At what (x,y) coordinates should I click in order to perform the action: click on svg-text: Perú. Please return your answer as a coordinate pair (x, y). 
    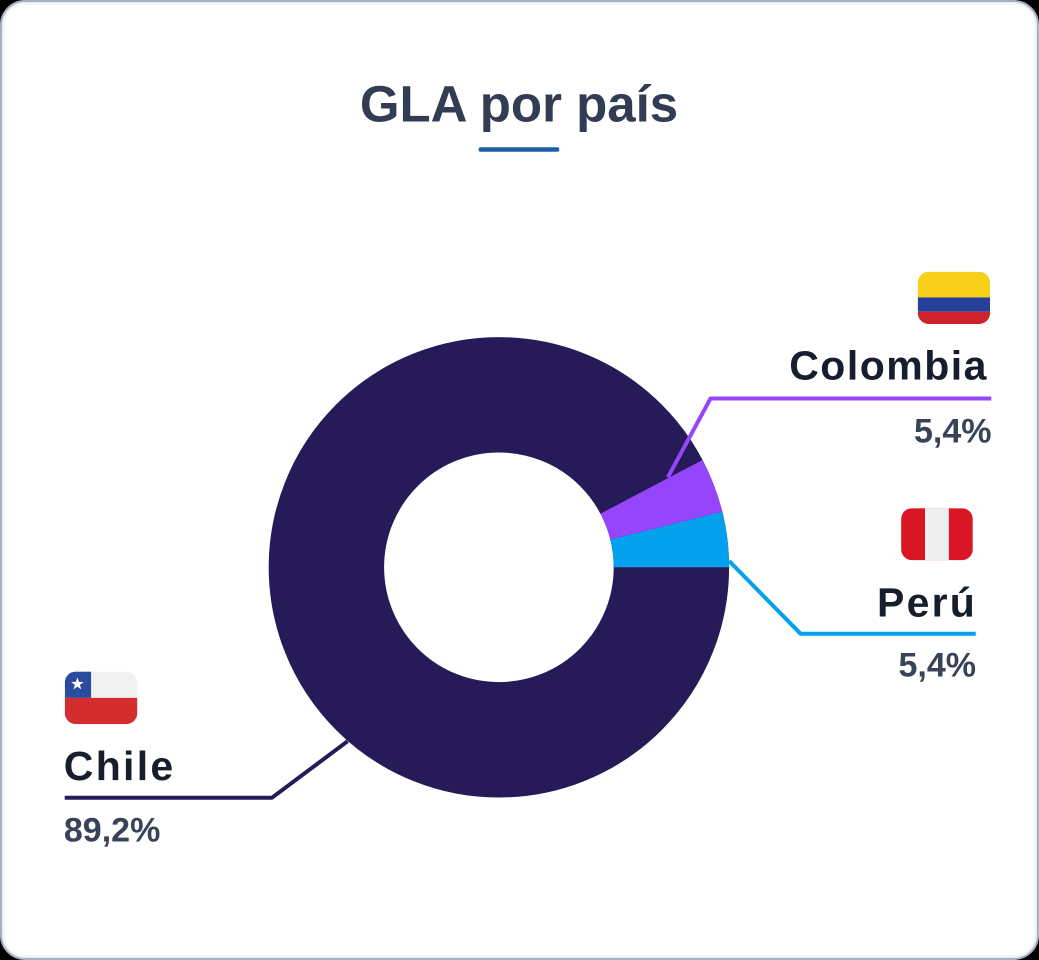
    Looking at the image, I should click on (927, 603).